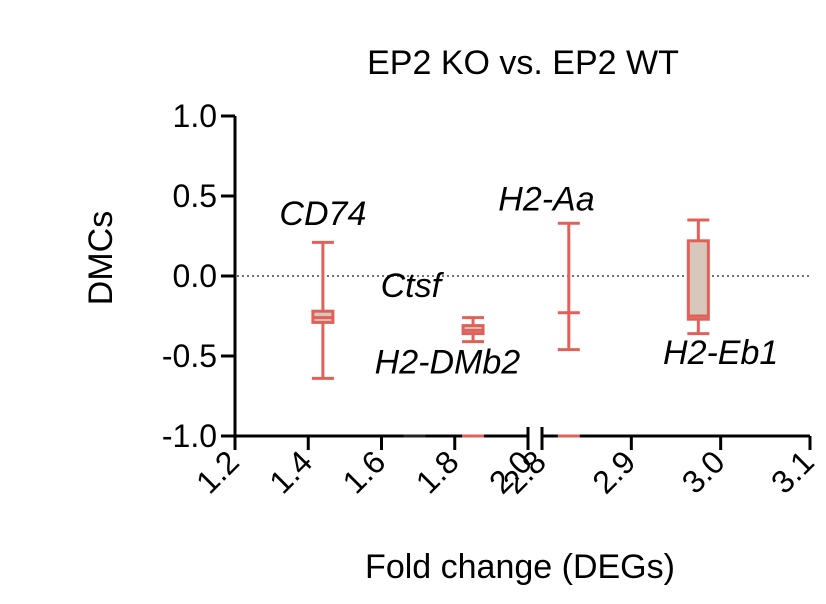  I want to click on gene-label: H2-Eb1, so click(720, 353).